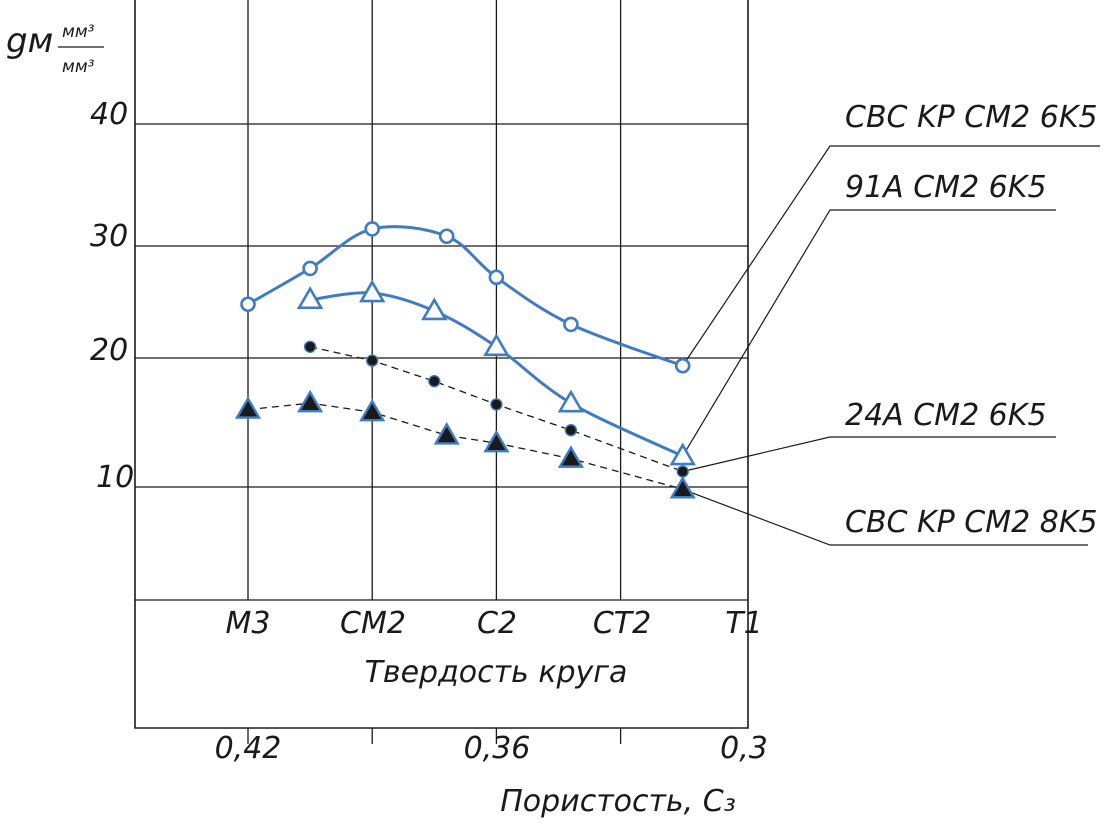 The width and height of the screenshot is (1104, 832). I want to click on y-tick-label: 30, so click(109, 236).